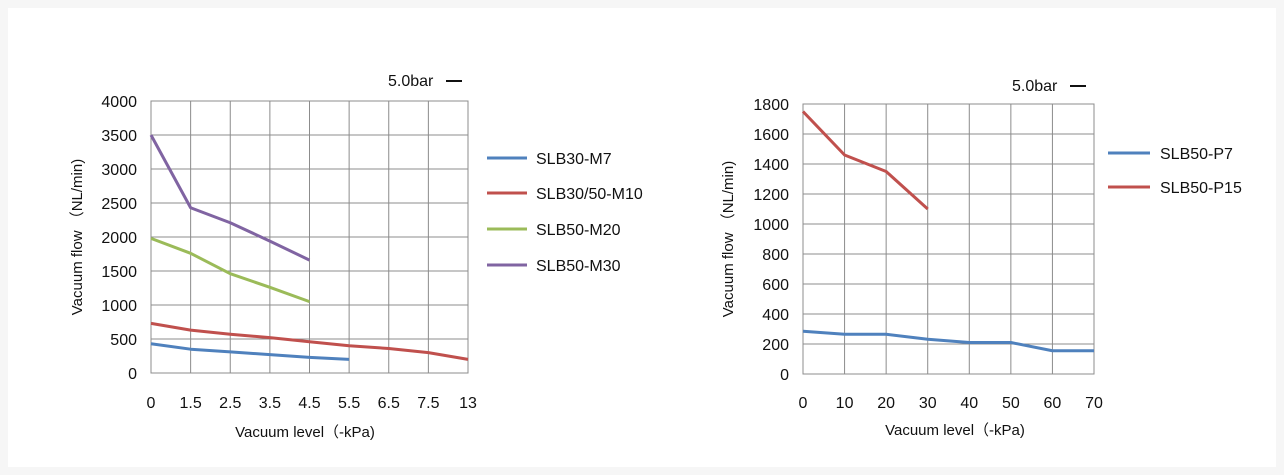 Image resolution: width=1284 pixels, height=475 pixels. What do you see at coordinates (578, 266) in the screenshot?
I see `legend-label: SLB50-M30` at bounding box center [578, 266].